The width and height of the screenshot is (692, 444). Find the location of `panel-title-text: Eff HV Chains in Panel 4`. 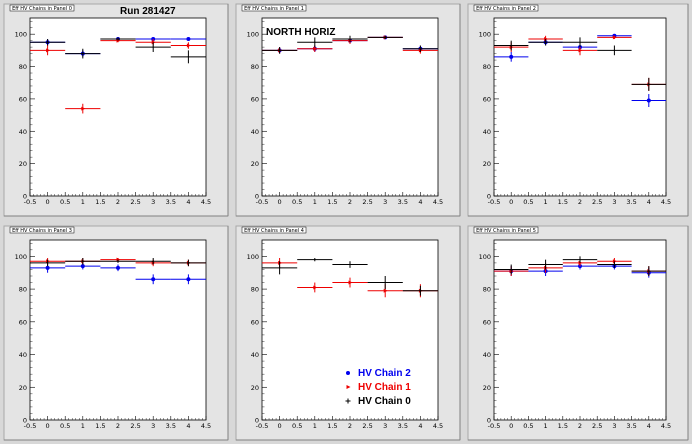

panel-title-text: Eff HV Chains in Panel 4 is located at coordinates (274, 231).